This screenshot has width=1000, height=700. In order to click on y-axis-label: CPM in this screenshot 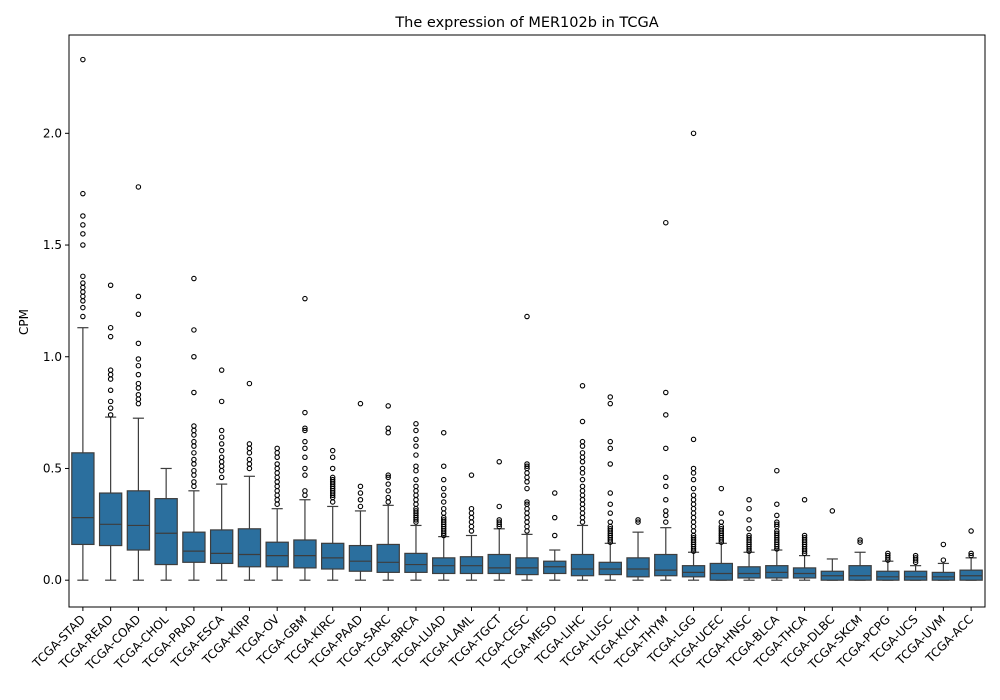, I will do `click(24, 322)`.